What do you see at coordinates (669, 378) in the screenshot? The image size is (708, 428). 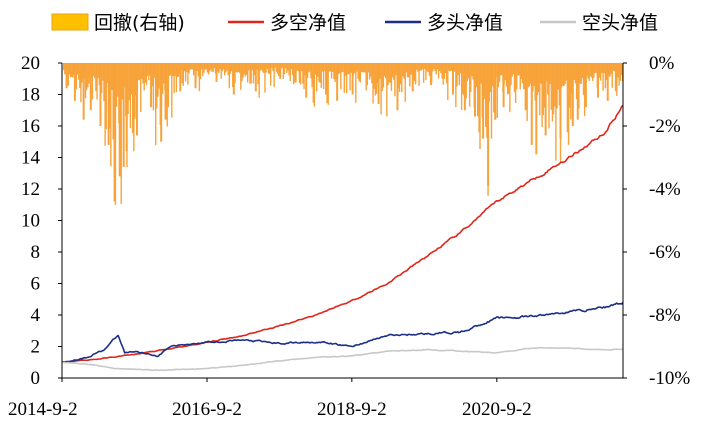 I see `y-right-tick-label-5: -10%` at bounding box center [669, 378].